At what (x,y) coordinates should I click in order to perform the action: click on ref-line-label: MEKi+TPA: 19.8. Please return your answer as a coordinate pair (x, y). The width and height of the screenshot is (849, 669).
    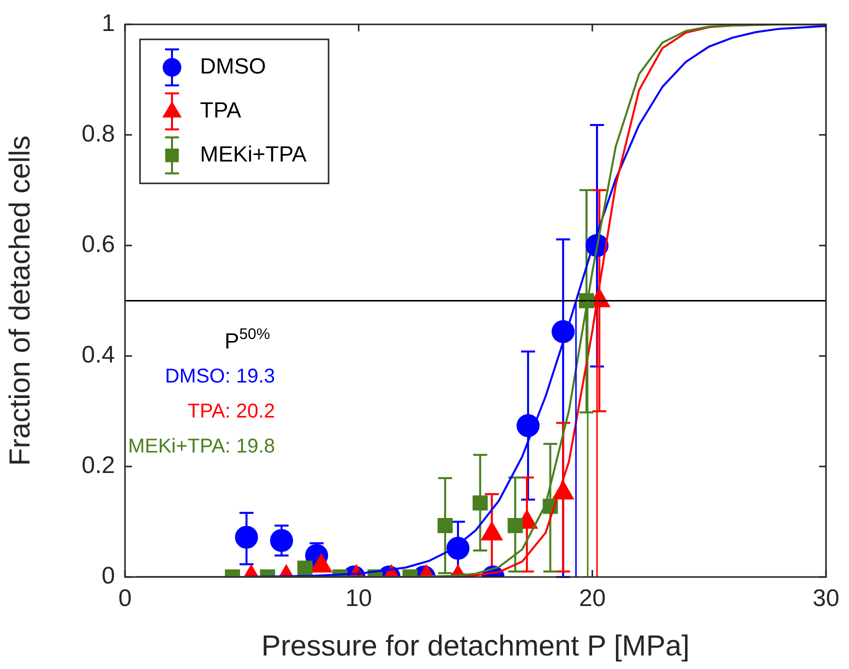
    Looking at the image, I should click on (202, 447).